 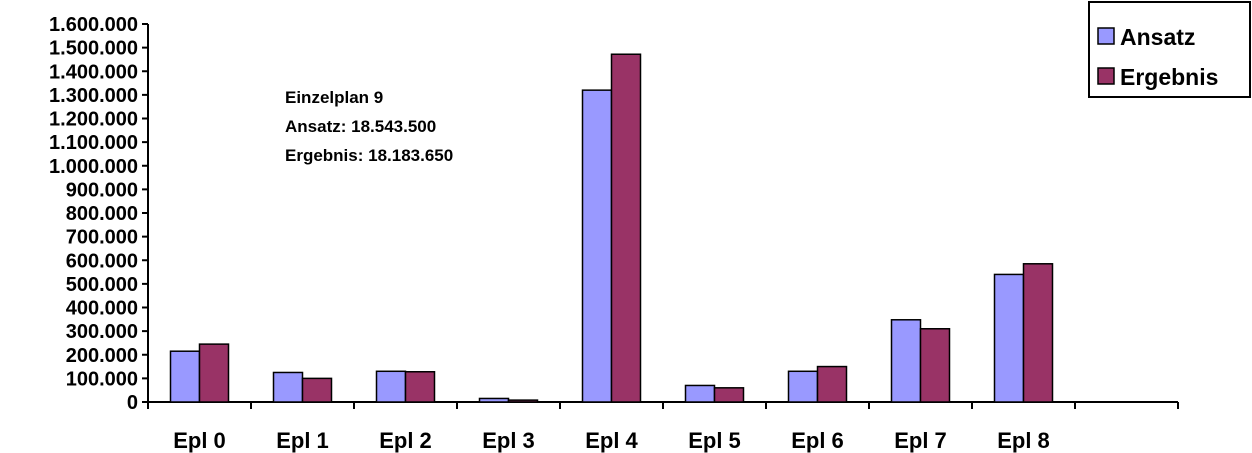 I want to click on y-tick-label: 0, so click(x=132, y=403).